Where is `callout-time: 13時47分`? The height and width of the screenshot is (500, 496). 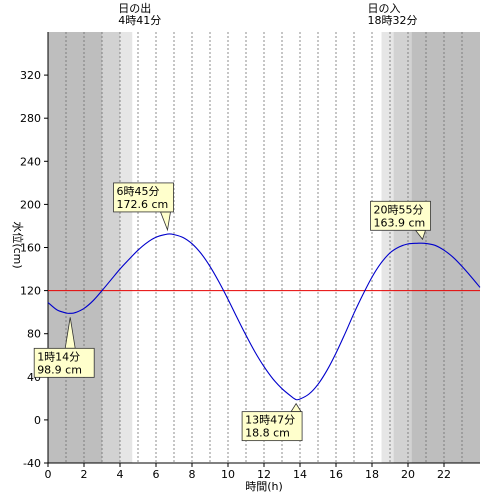 callout-time: 13時47分 is located at coordinates (270, 420).